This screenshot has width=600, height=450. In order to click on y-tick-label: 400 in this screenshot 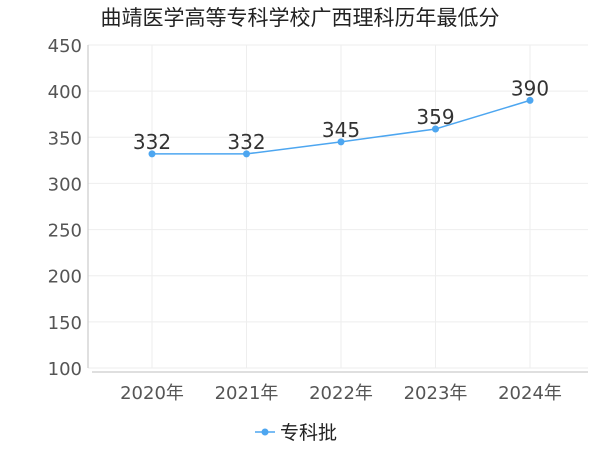, I will do `click(65, 92)`.